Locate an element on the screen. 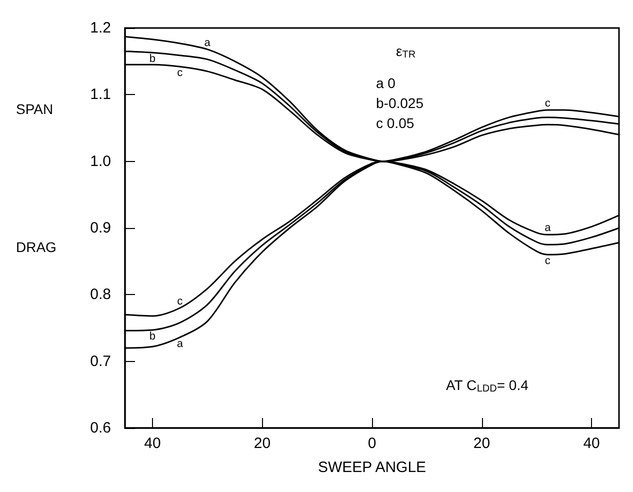  y-tick-label: 0.7 is located at coordinates (100, 361).